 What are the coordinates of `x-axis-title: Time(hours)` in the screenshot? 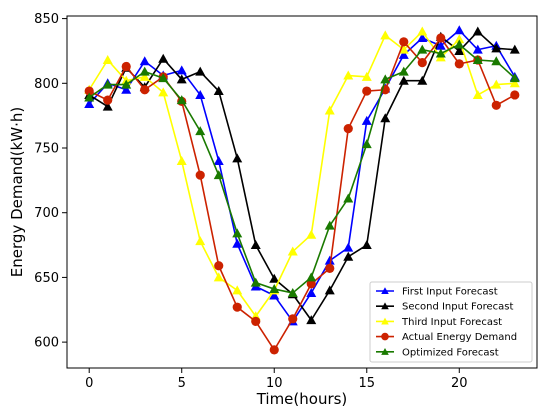 It's located at (302, 399).